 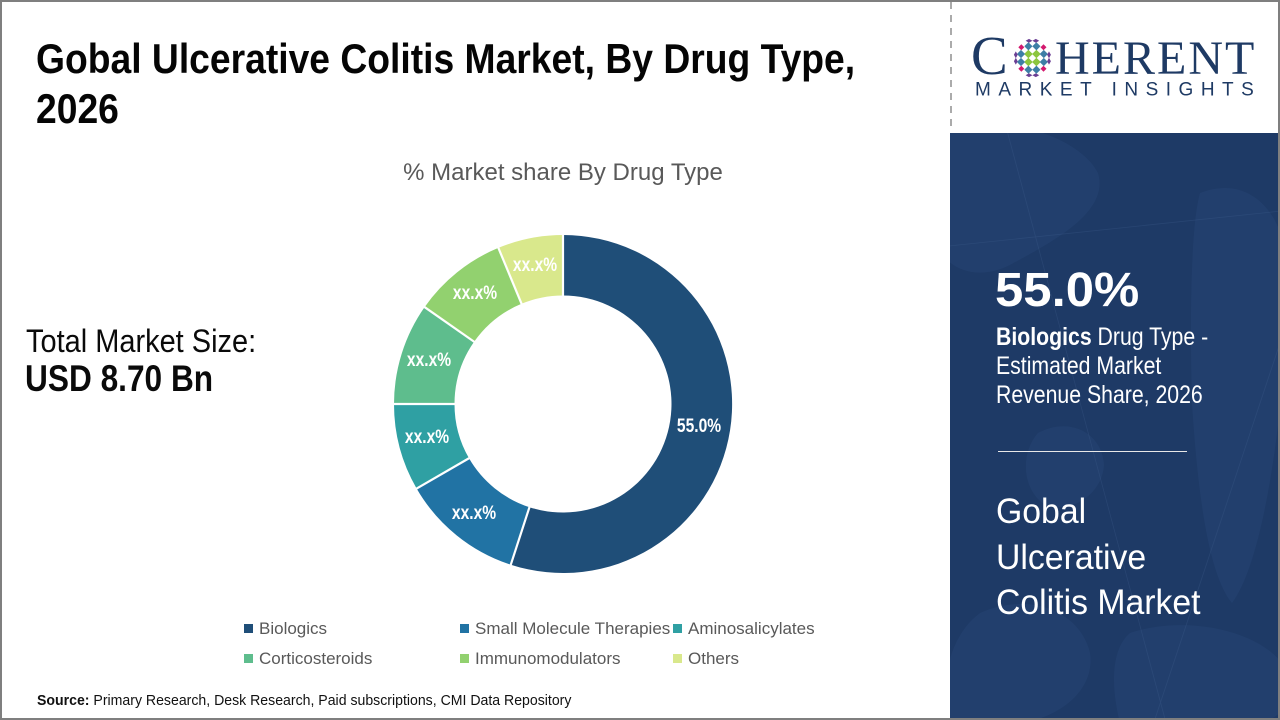 I want to click on svg-text: HERENT, so click(x=1155, y=58).